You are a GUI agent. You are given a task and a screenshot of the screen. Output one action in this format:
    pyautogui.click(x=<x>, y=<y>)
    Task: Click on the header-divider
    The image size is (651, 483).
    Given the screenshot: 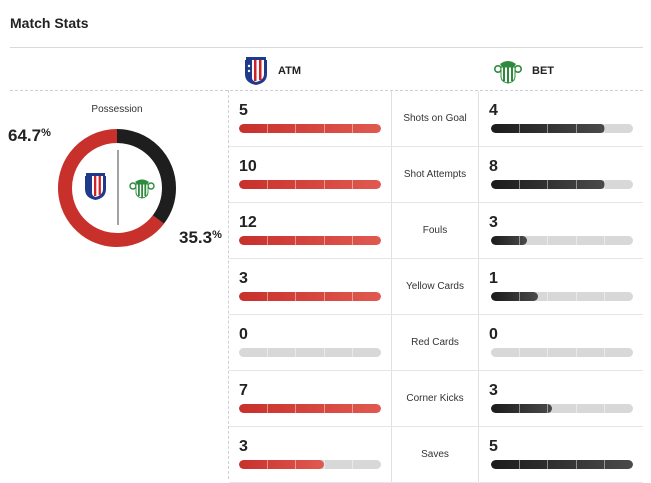 What is the action you would take?
    pyautogui.click(x=326, y=90)
    